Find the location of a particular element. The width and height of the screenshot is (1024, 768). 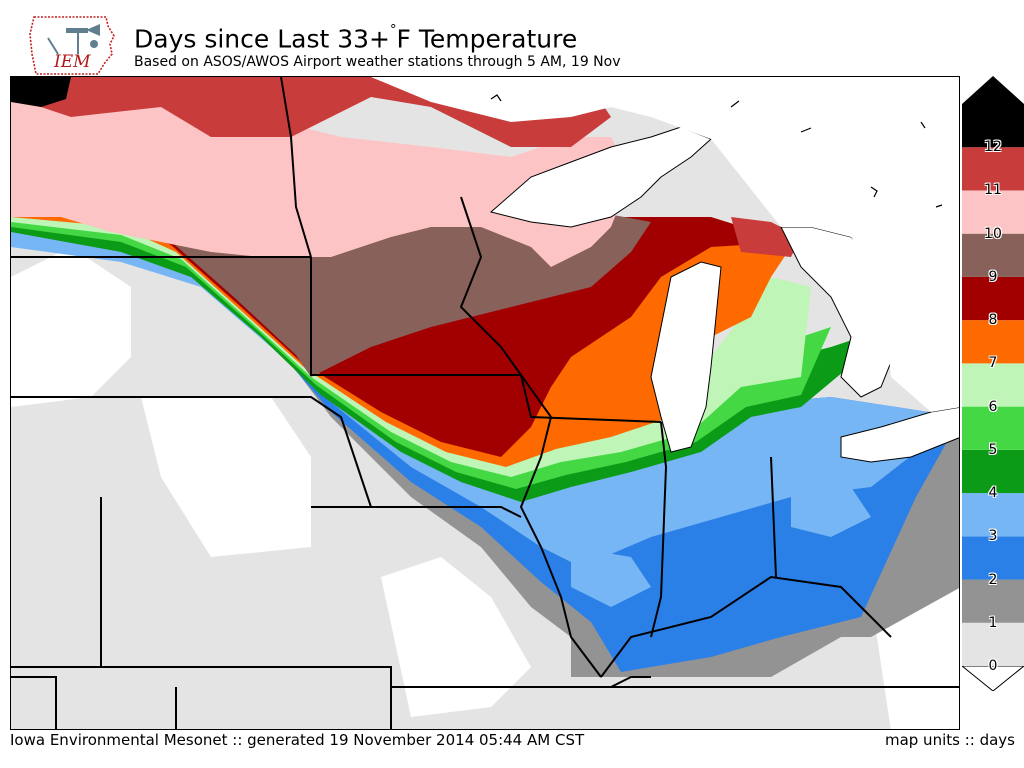

state-line-il-wi is located at coordinates (591, 398).